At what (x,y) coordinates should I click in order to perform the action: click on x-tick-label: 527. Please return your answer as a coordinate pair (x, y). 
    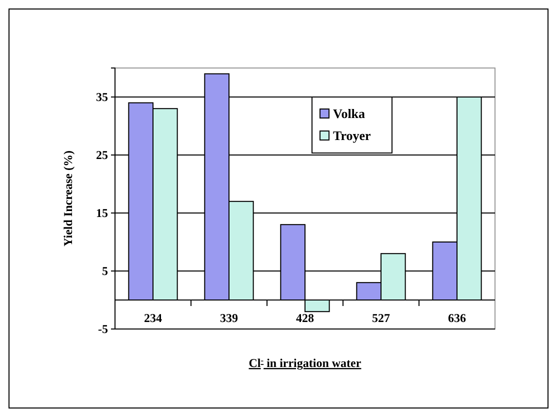
    Looking at the image, I should click on (381, 318).